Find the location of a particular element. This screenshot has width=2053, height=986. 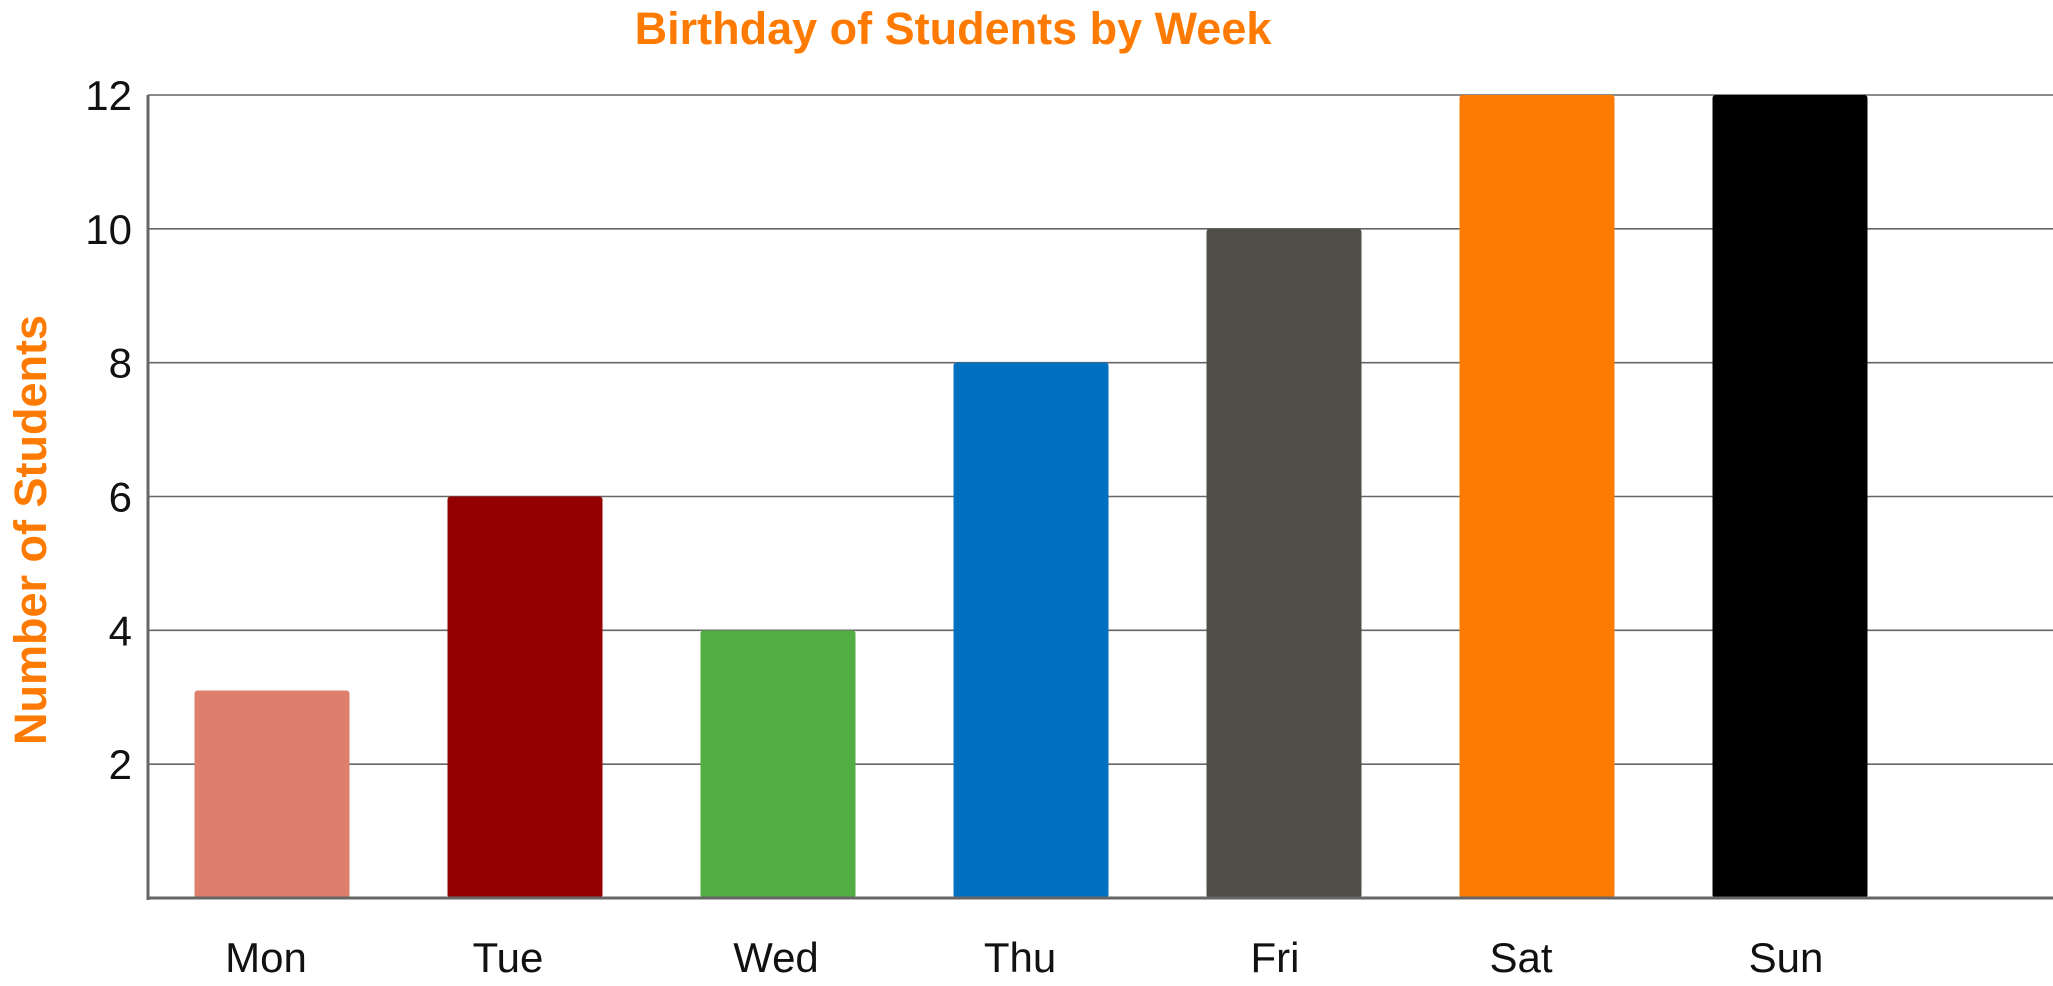

x-tick-labels: Mon Tue Wed Thu Fri Sat Sun is located at coordinates (1024, 957).